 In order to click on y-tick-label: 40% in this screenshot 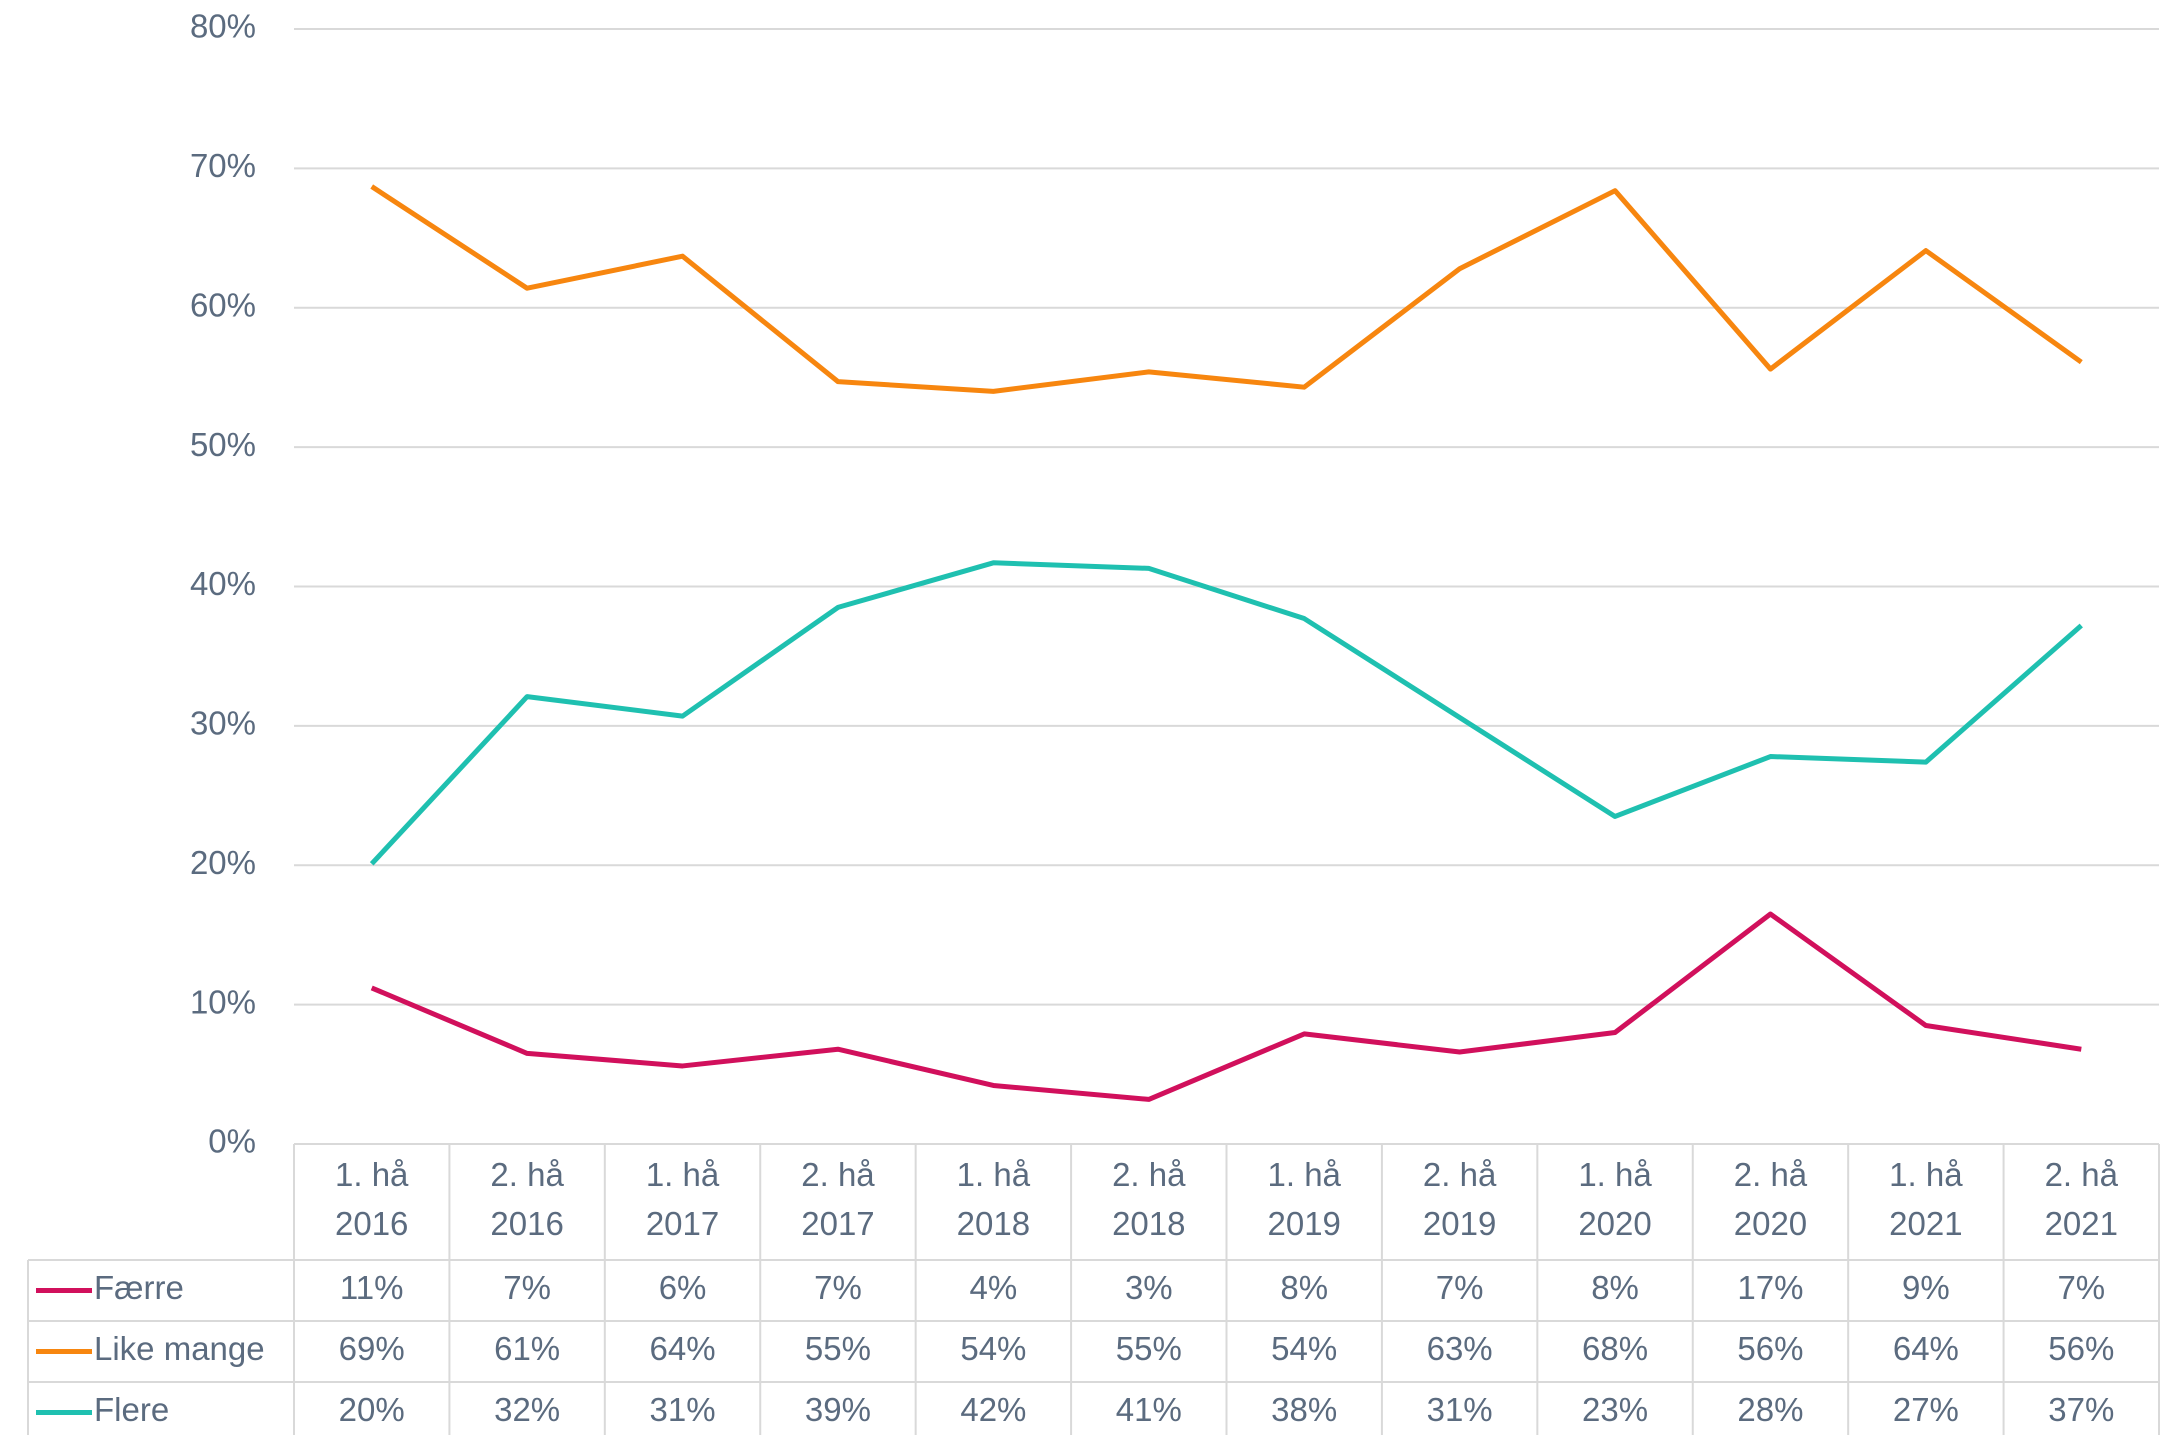, I will do `click(223, 583)`.